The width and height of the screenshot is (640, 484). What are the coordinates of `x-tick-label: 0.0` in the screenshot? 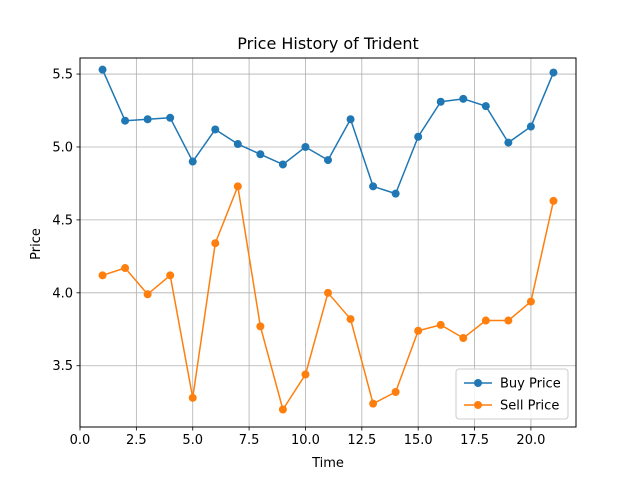 It's located at (80, 440).